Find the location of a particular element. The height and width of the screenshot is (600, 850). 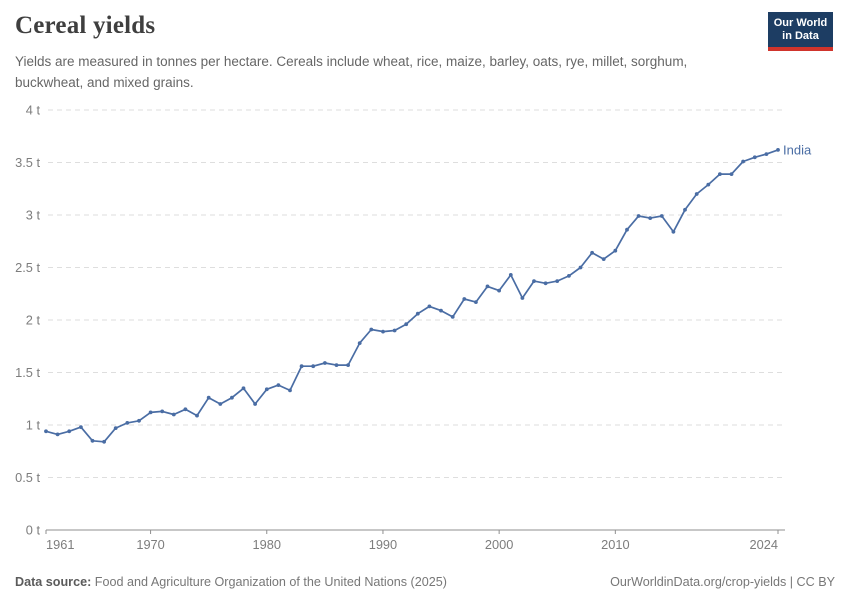

india-data-point-1987 is located at coordinates (348, 365).